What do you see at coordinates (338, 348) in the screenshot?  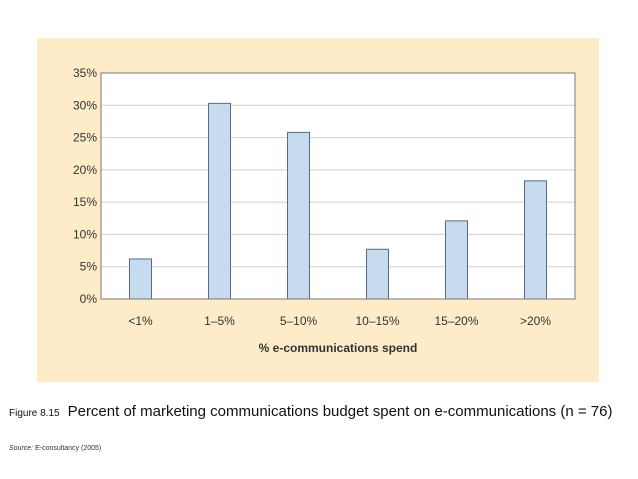 I see `x-axis-title: % e-communications spend` at bounding box center [338, 348].